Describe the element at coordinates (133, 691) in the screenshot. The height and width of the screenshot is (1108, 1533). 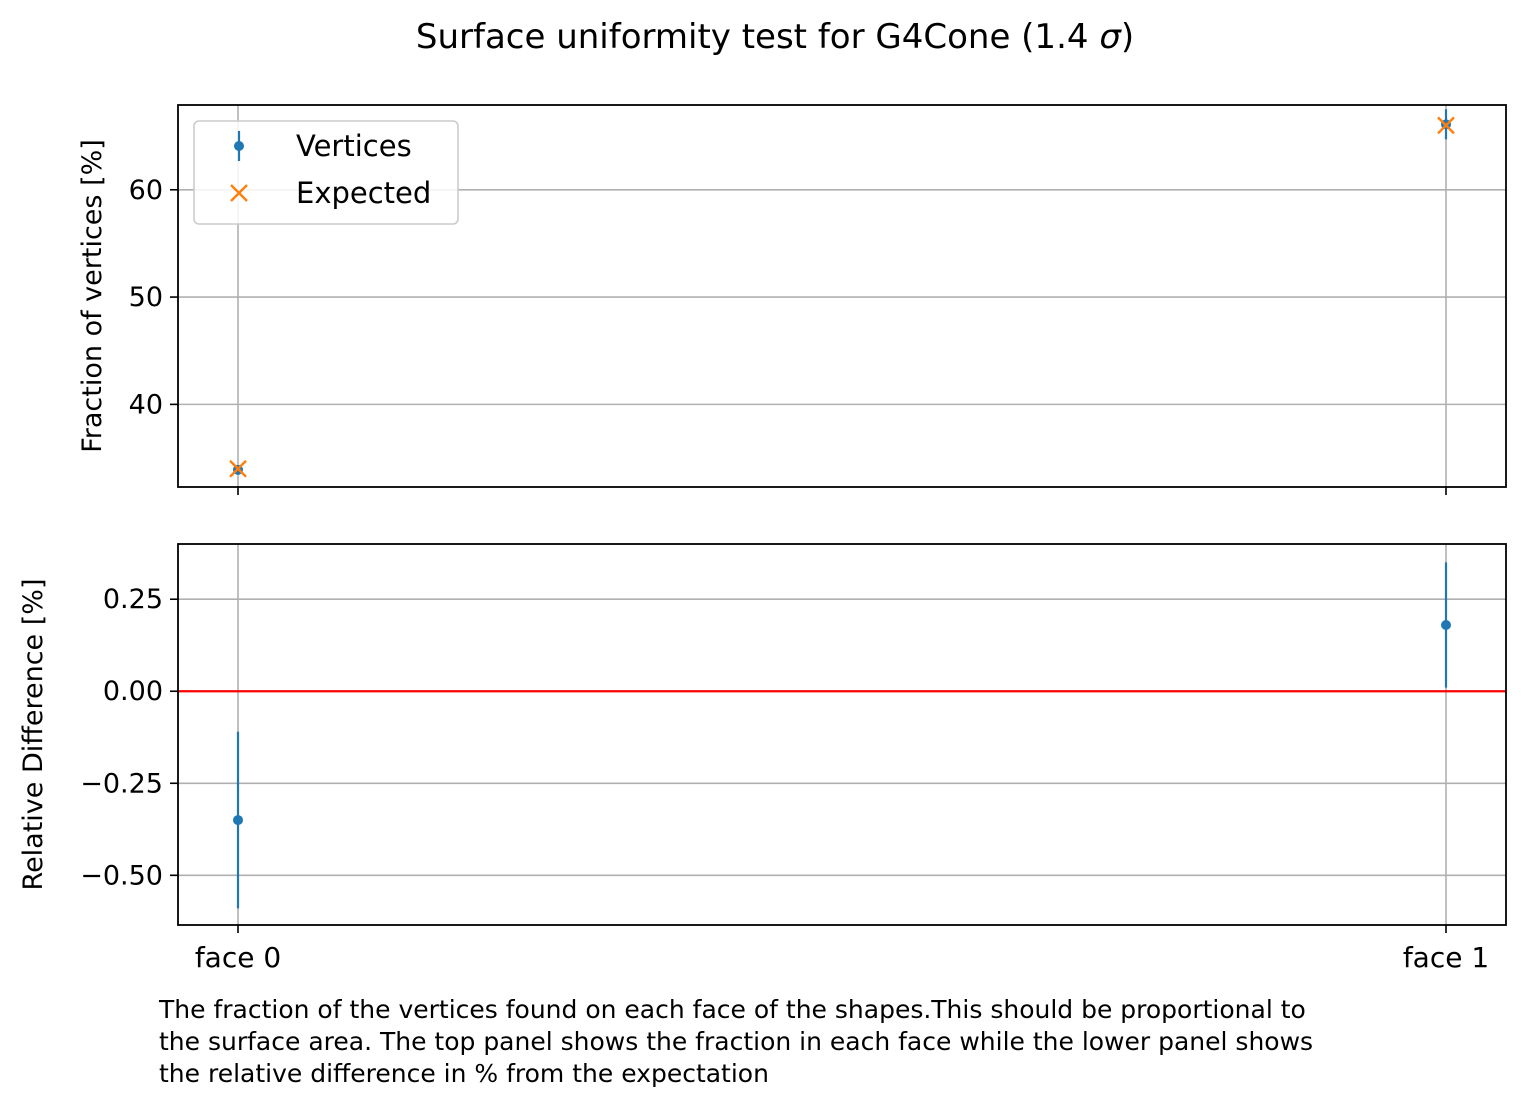
I see `y-tick-label: 0.00` at that location.